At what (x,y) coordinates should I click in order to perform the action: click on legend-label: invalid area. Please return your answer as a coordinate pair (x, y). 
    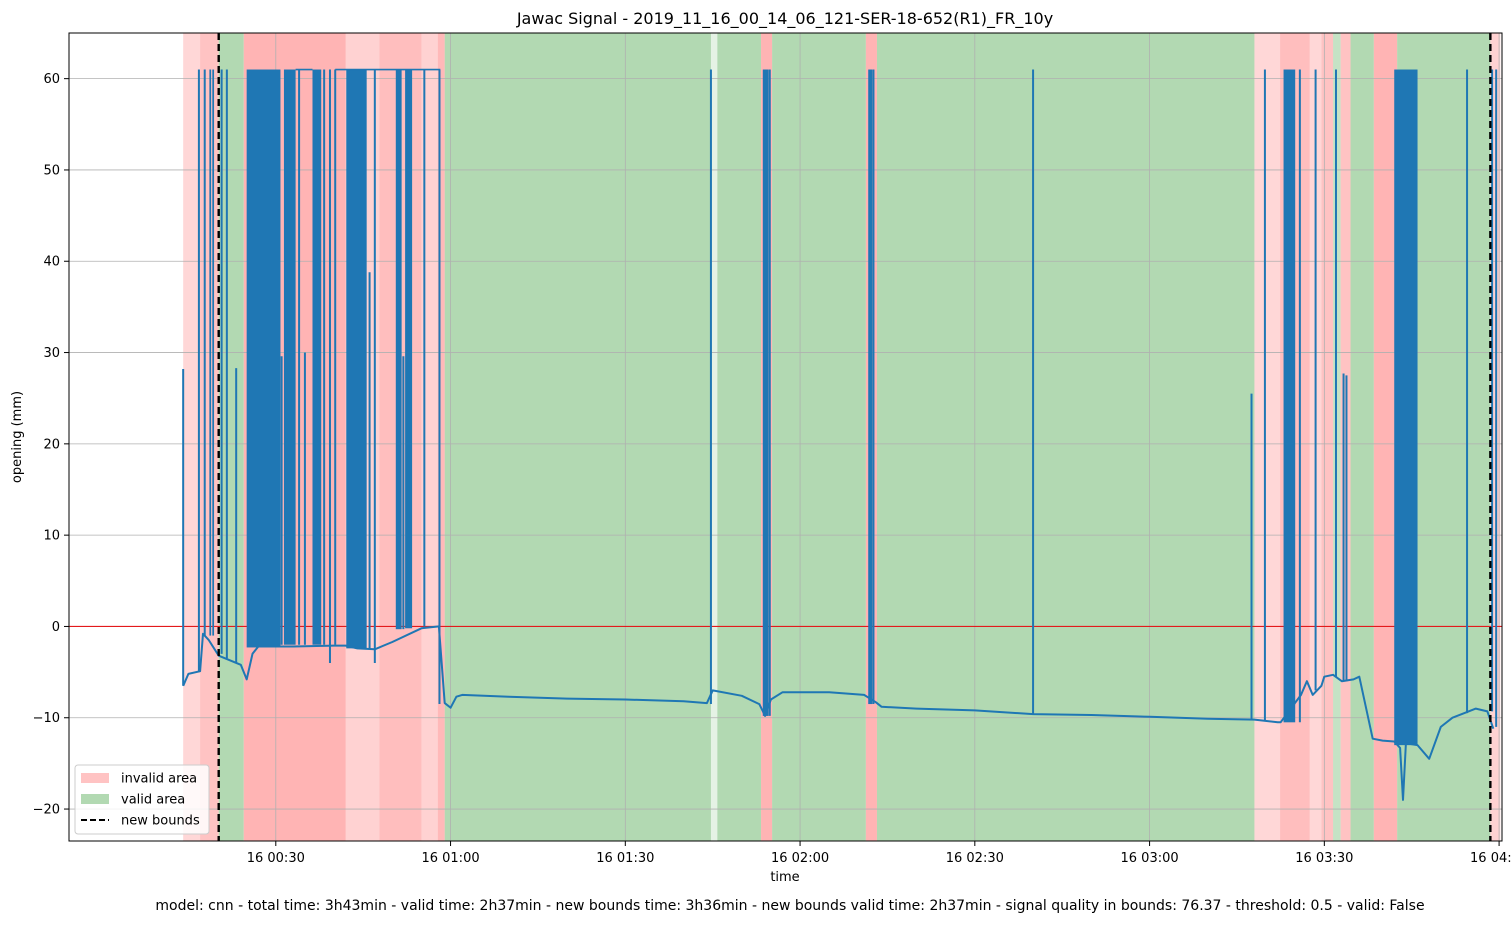
    Looking at the image, I should click on (159, 779).